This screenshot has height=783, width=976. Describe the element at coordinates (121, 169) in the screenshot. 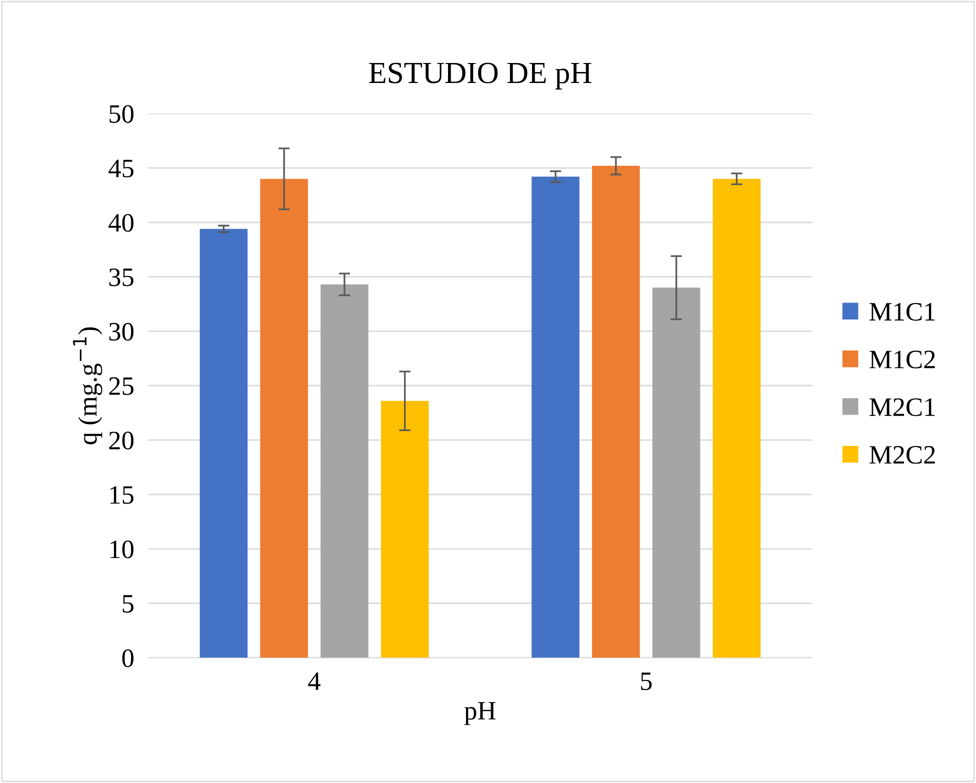

I see `y-tick-label: 45` at that location.